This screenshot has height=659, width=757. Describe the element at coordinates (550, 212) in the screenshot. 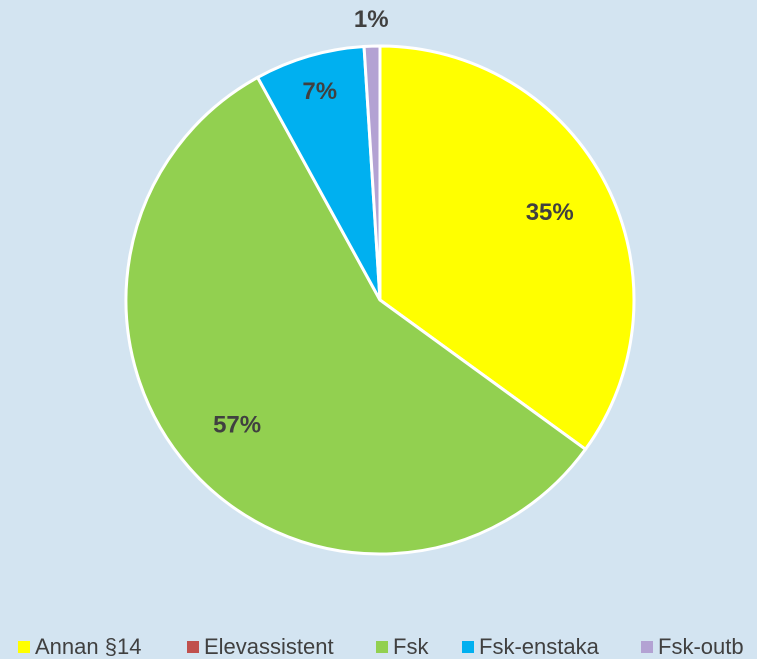

I see `data-label: 35%` at that location.